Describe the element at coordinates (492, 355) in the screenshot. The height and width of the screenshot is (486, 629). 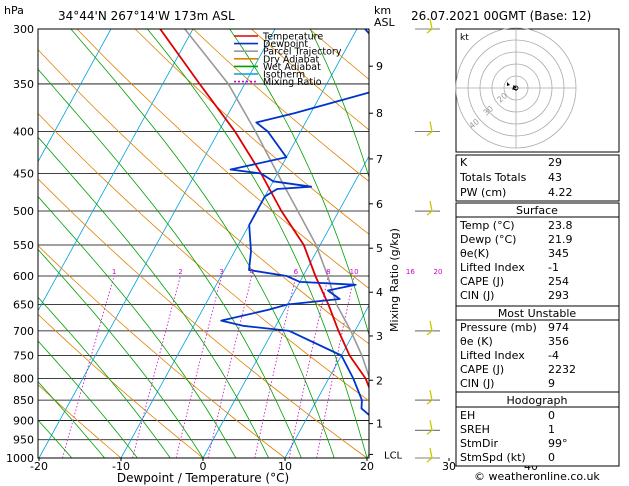
I see `unstable-label: Lifted Index` at that location.